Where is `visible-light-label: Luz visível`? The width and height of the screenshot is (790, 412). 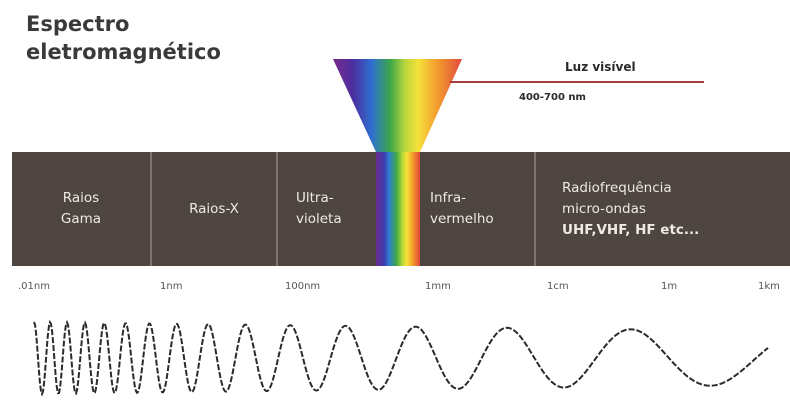 visible-light-label: Luz visível is located at coordinates (600, 67).